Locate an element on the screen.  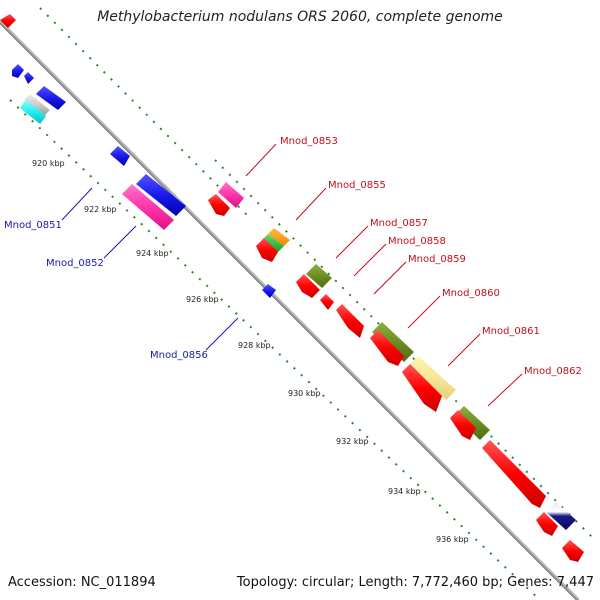
gene-label-mnod-0862: Mnod_0862 is located at coordinates (553, 371).